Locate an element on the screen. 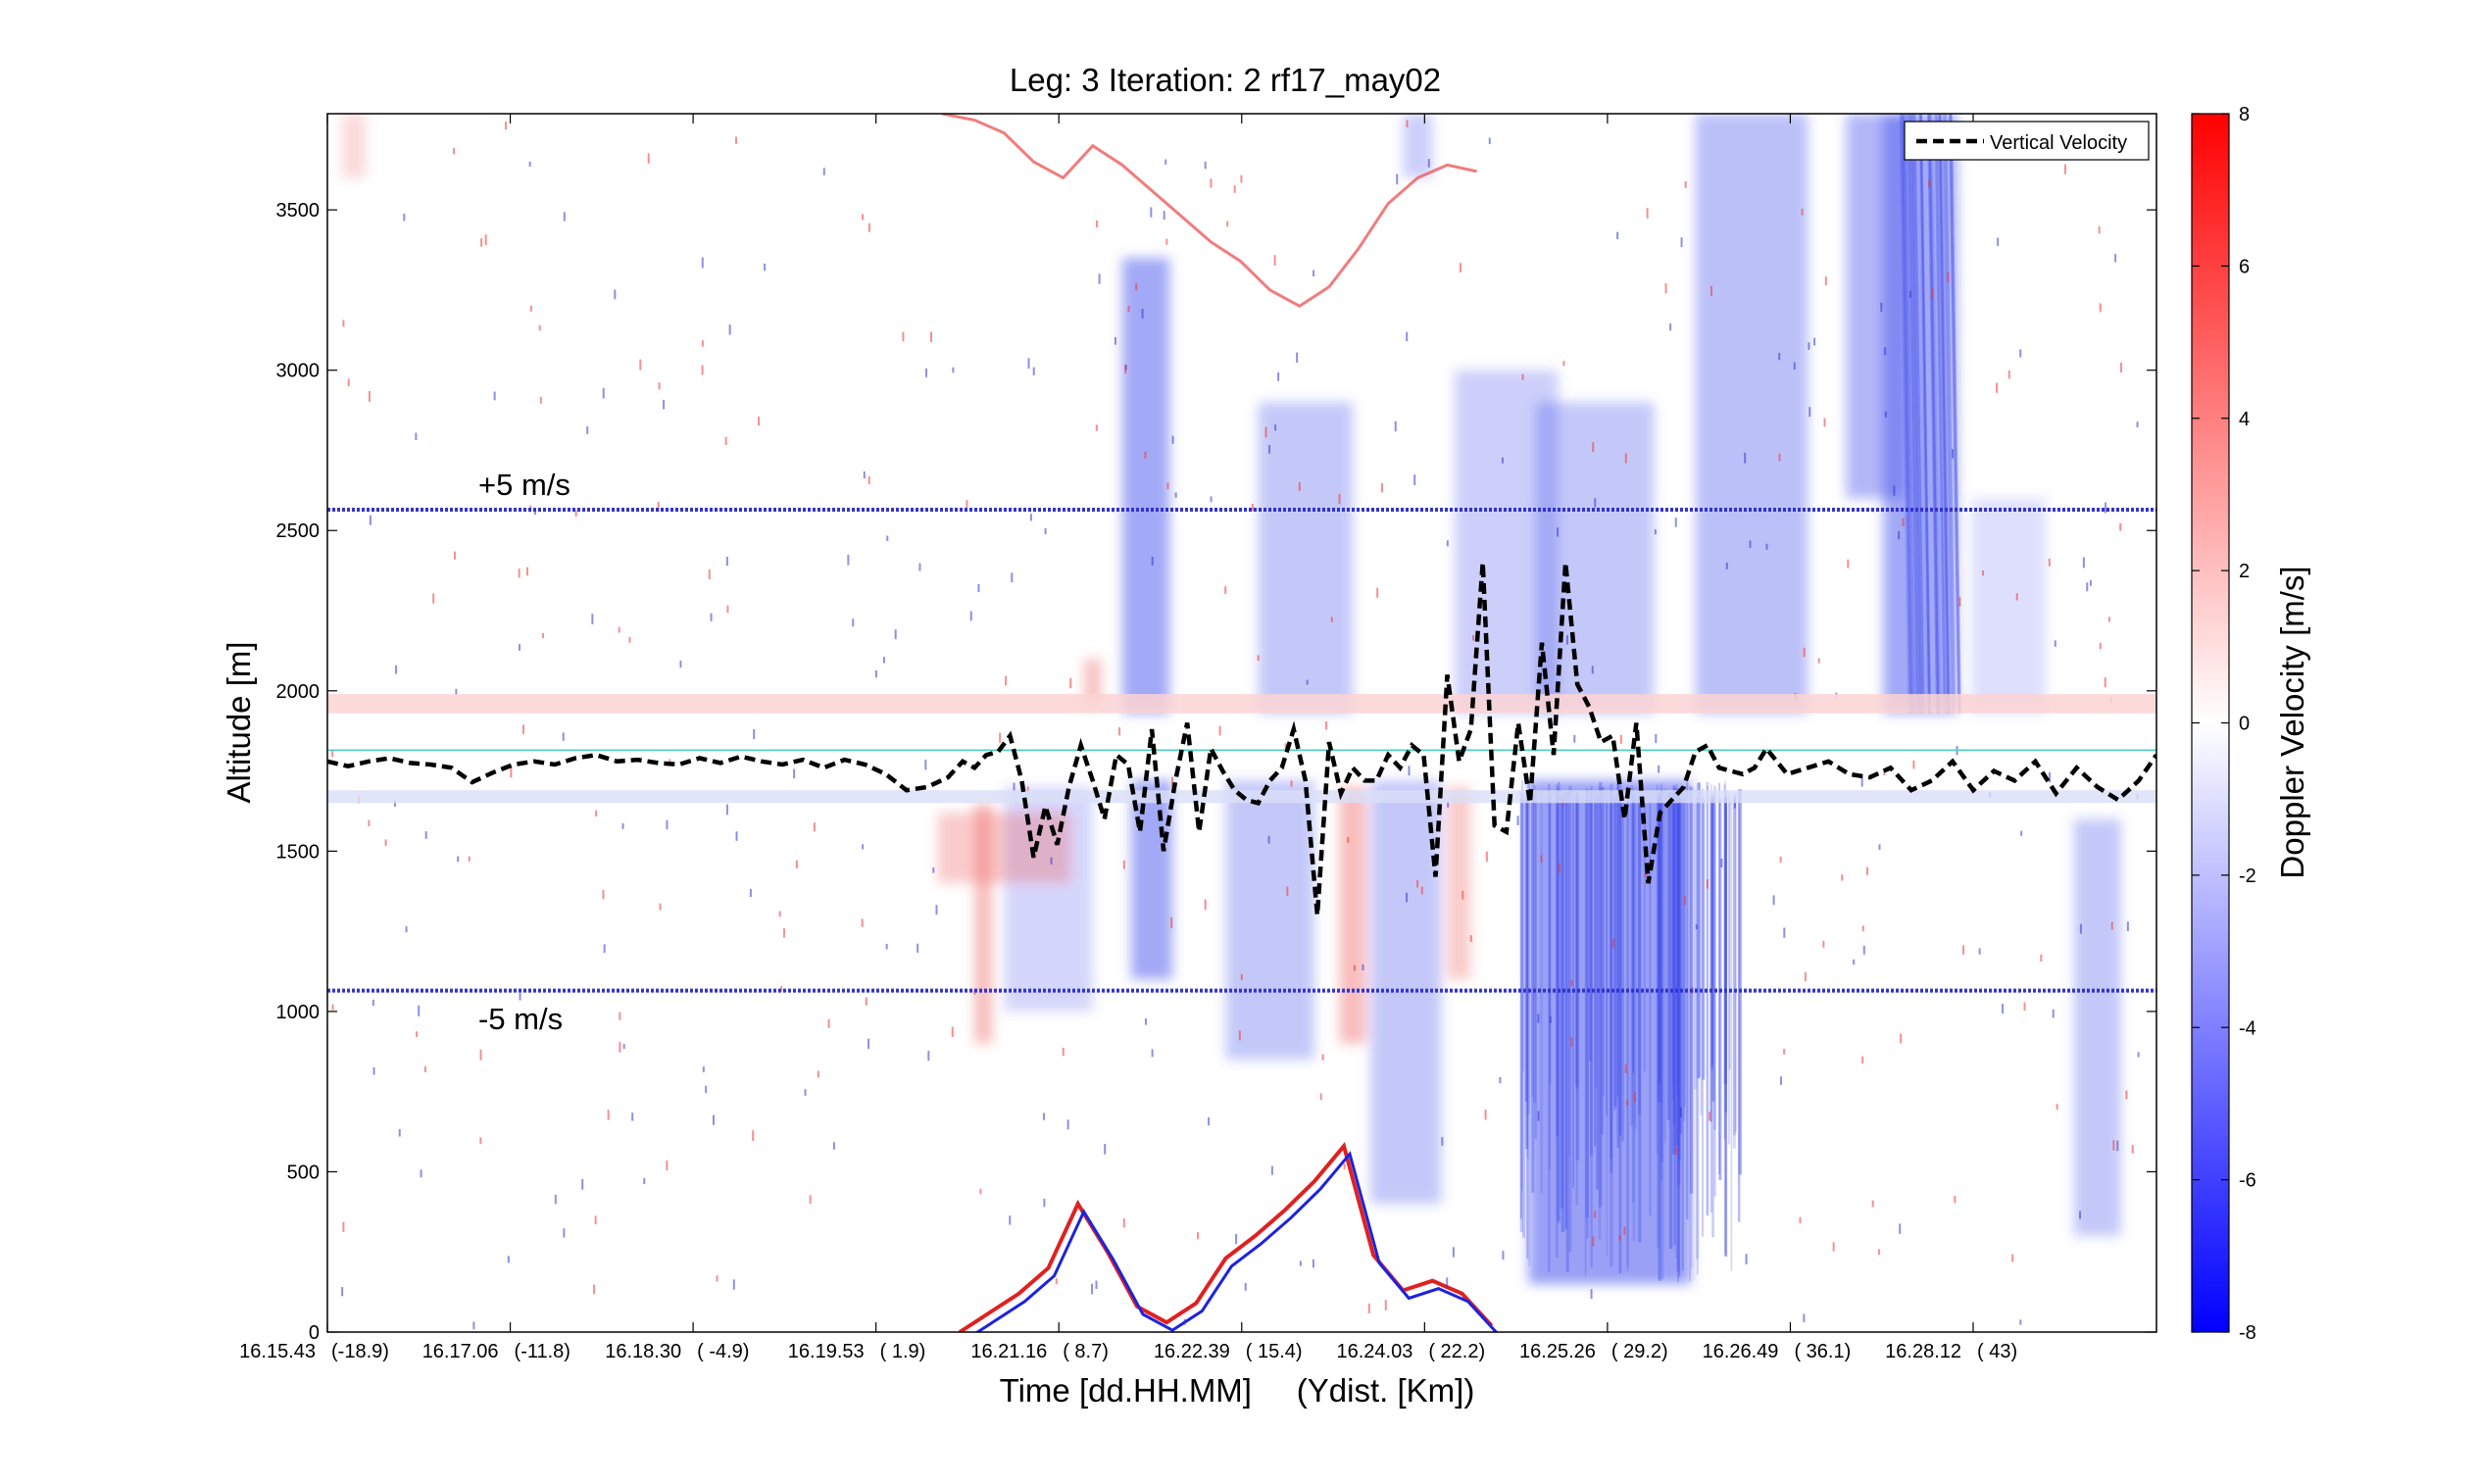 This screenshot has height=1484, width=2477. colorbar-ticks: 8 6 4 2 0 -2 -4 -6 -8 is located at coordinates (2224, 724).